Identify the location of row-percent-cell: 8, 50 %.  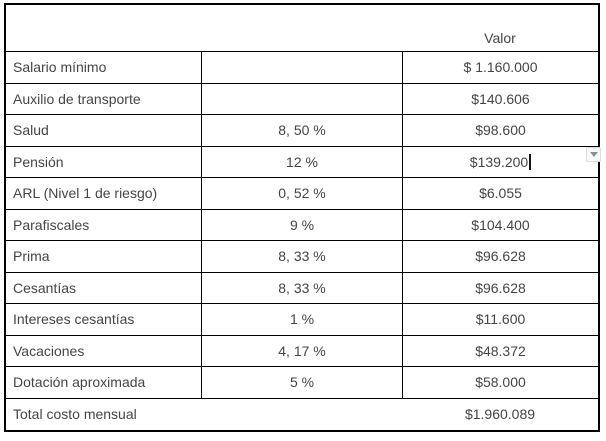
(302, 130).